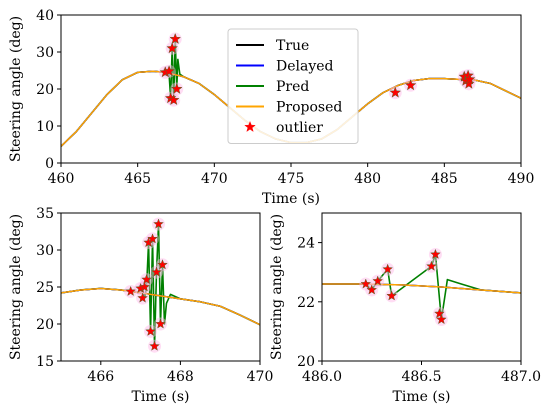 The image size is (550, 411). I want to click on x-tick-label: 475, so click(291, 179).